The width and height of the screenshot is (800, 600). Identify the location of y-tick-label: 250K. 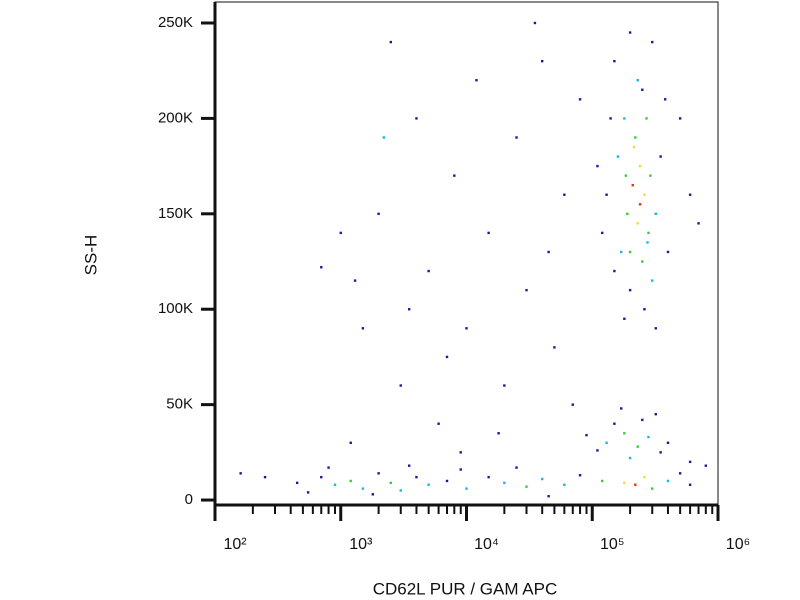
(175, 22).